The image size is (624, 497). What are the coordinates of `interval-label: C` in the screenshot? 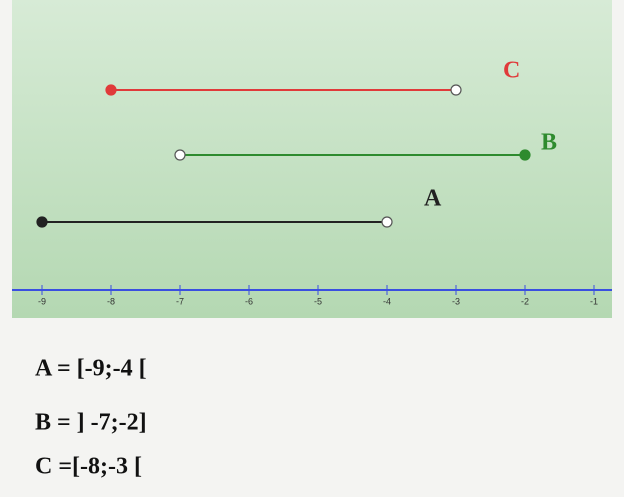 It's located at (511, 71).